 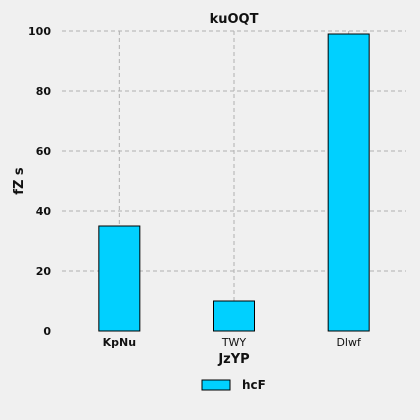 What do you see at coordinates (39, 31) in the screenshot?
I see `y-tick-label: 100` at bounding box center [39, 31].